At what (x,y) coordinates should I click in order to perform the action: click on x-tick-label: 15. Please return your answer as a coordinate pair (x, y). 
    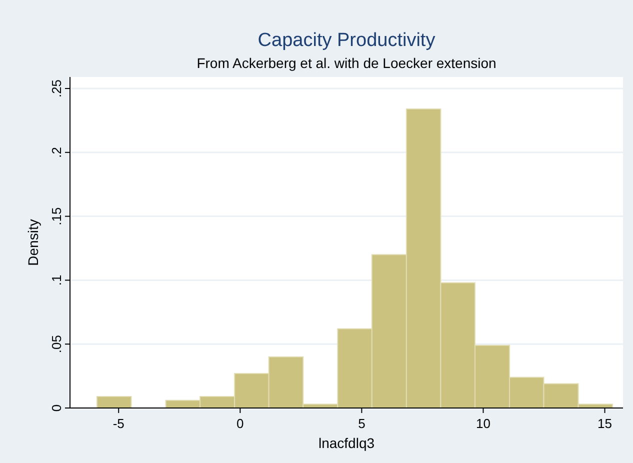
    Looking at the image, I should click on (605, 423).